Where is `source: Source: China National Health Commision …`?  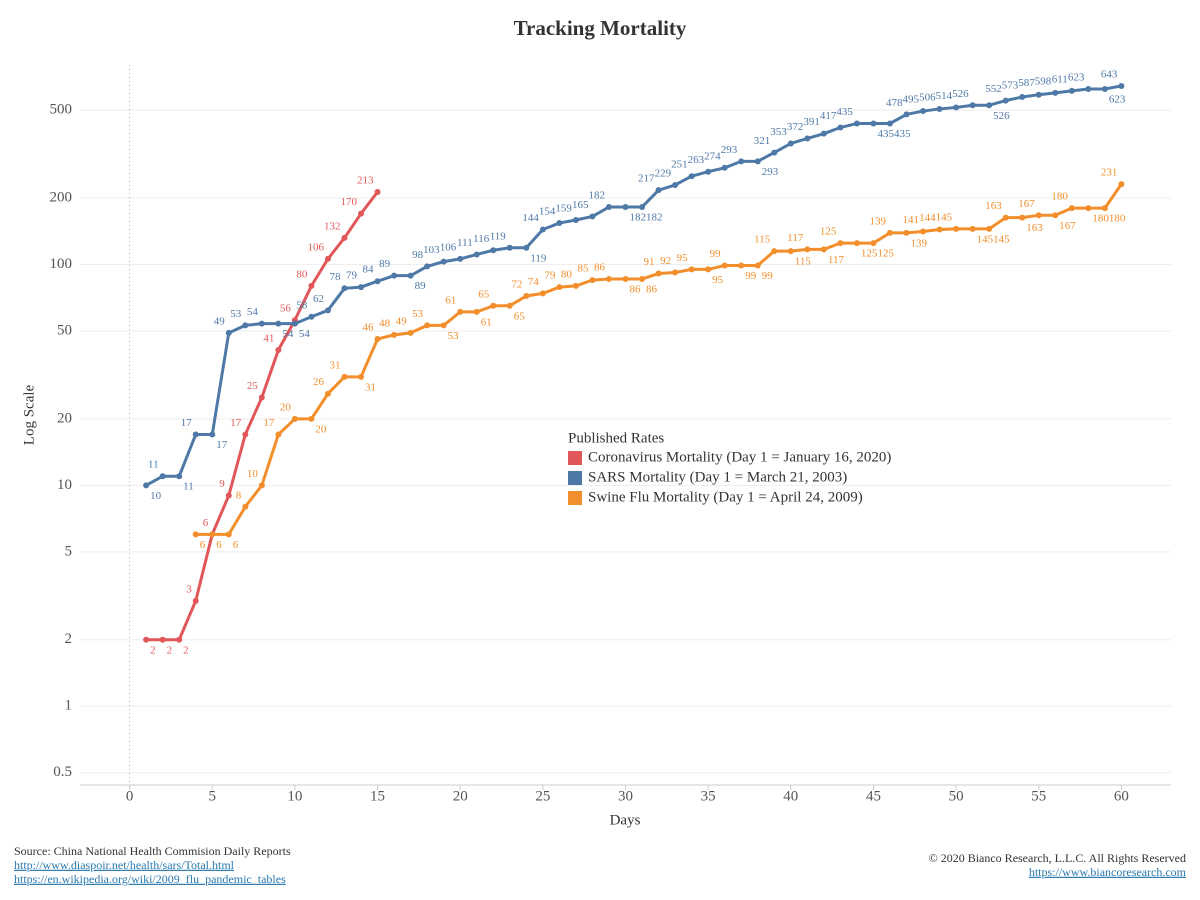
source: Source: China National Health Commision … is located at coordinates (152, 851).